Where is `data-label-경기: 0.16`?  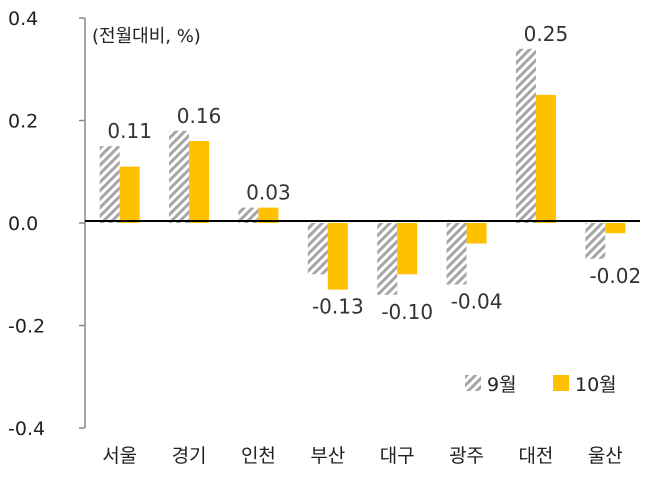
data-label-경기: 0.16 is located at coordinates (199, 116).